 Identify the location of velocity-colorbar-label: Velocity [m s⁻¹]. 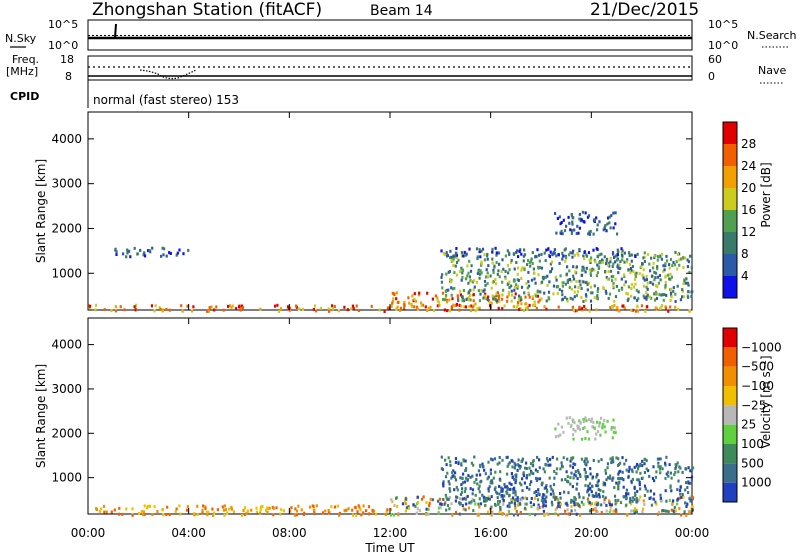
(766, 401).